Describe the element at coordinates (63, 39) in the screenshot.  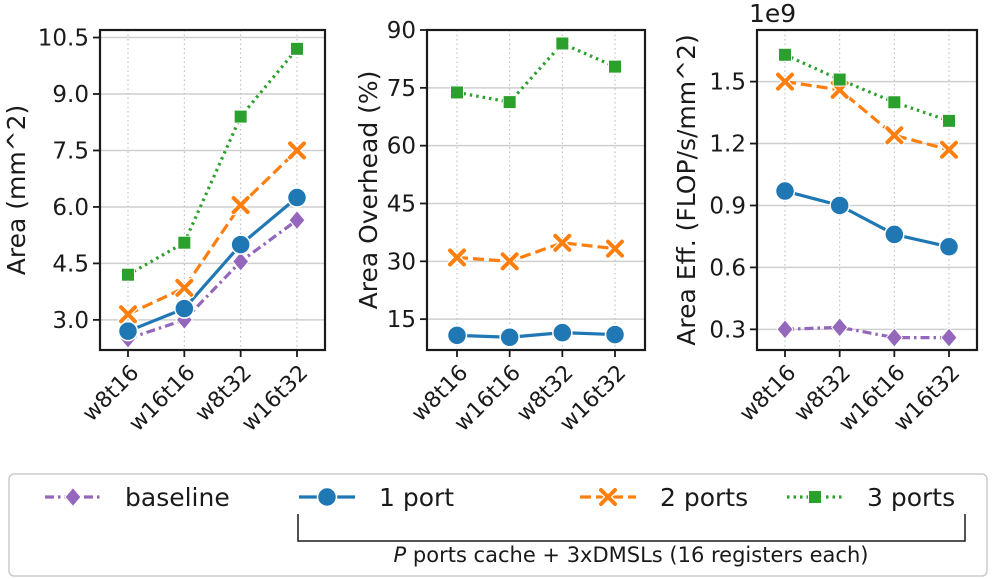
I see `y-tick-label: 10.5` at that location.